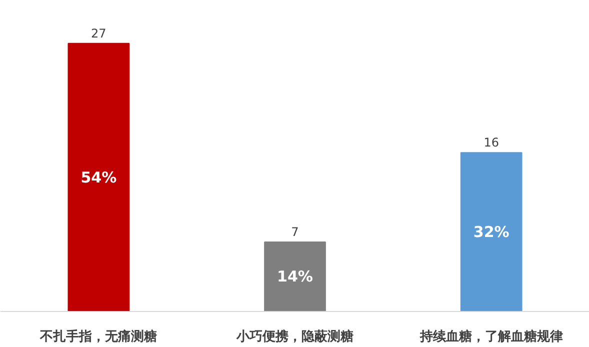  What do you see at coordinates (98, 33) in the screenshot?
I see `data-label: 27` at bounding box center [98, 33].